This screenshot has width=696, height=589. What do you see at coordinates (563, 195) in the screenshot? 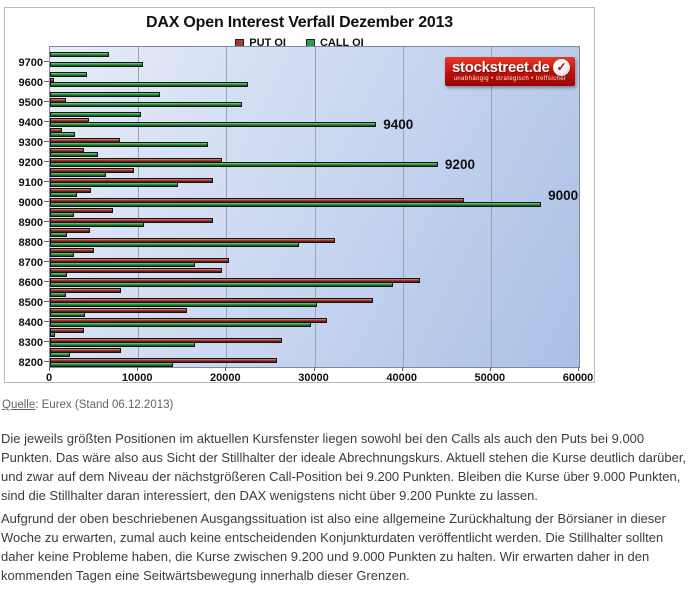
I see `annotation-9000: 9000` at bounding box center [563, 195].